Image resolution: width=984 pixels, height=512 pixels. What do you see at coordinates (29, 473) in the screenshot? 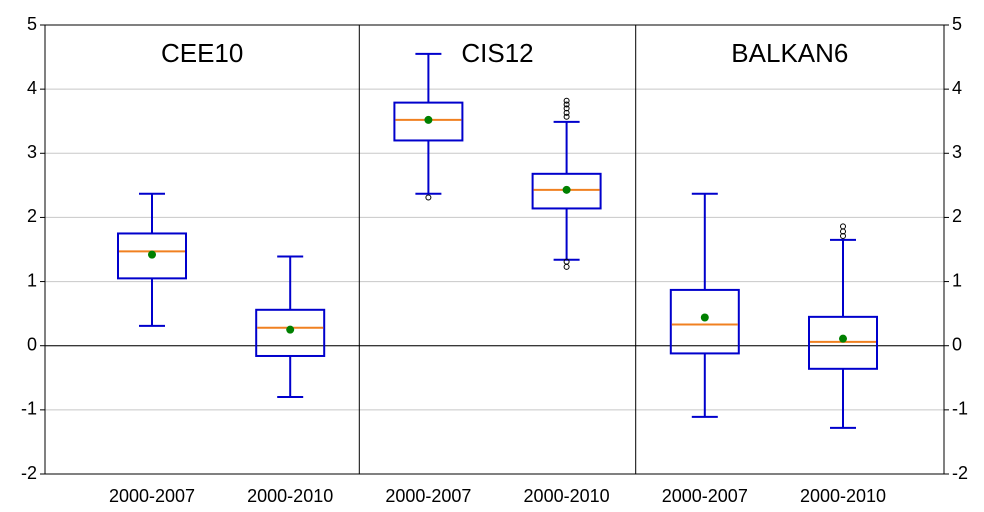
I see `y-tick-label: -2` at bounding box center [29, 473].